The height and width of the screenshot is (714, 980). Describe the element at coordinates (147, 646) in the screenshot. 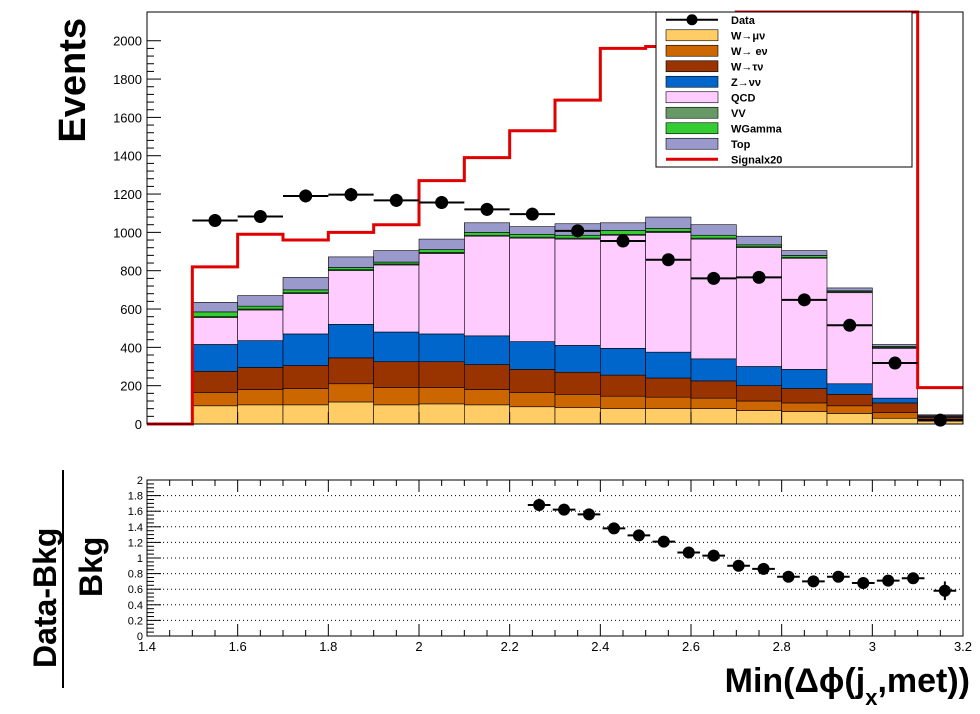

I see `x-tick-label-0: 1.4` at that location.